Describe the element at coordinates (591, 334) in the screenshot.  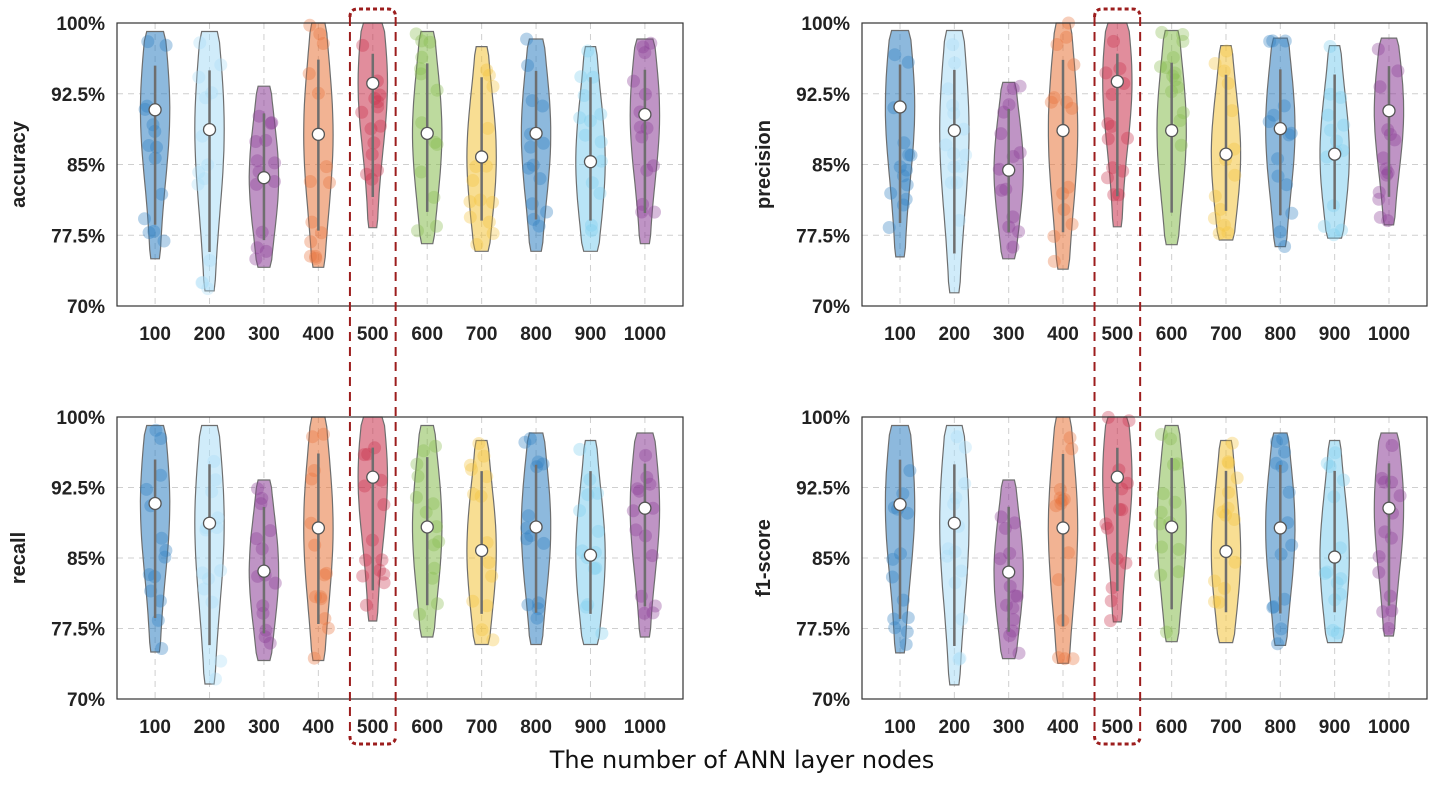
I see `x-tick-label: 900` at that location.